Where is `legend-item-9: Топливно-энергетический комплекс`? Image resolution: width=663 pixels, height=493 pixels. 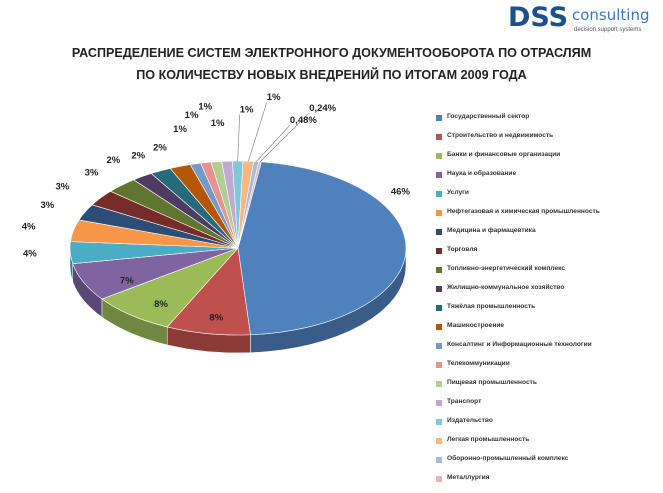
legend-item-9: Топливно-энергетический комплекс is located at coordinates (548, 274).